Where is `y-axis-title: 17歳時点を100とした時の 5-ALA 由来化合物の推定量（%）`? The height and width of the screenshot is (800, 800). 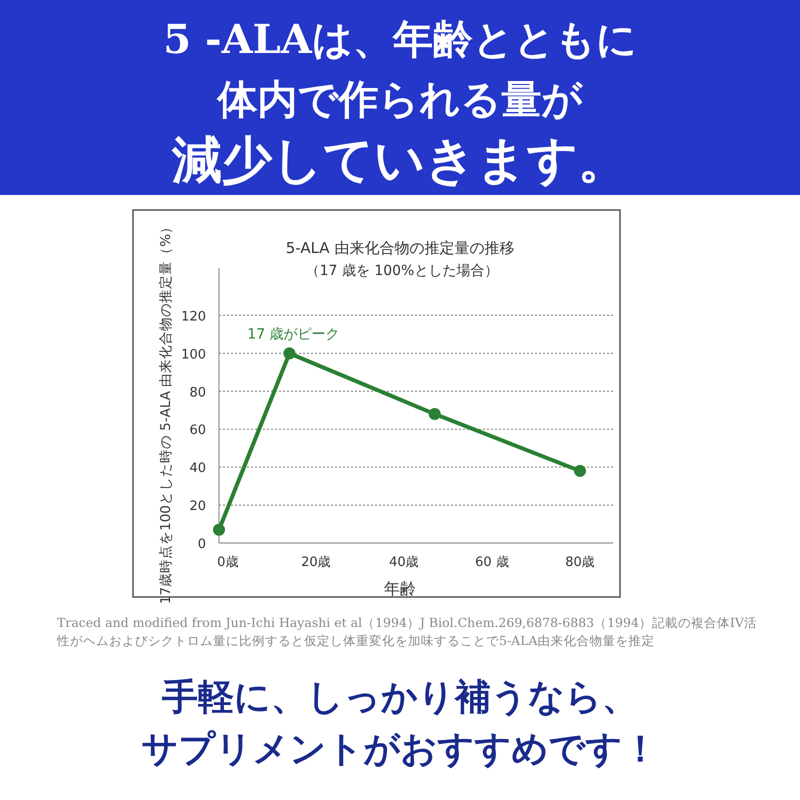 y-axis-title: 17歳時点を100とした時の 5-ALA 由来化合物の推定量（%） is located at coordinates (166, 412).